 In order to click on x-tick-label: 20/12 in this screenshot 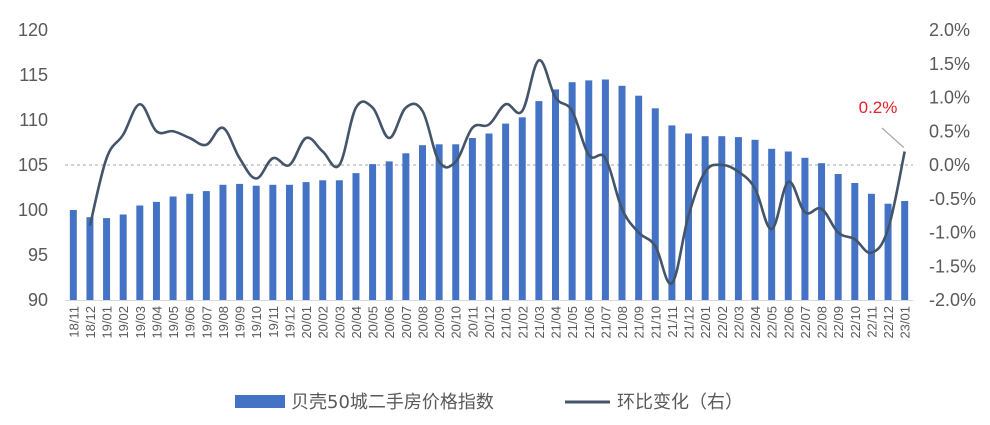, I will do `click(489, 322)`.